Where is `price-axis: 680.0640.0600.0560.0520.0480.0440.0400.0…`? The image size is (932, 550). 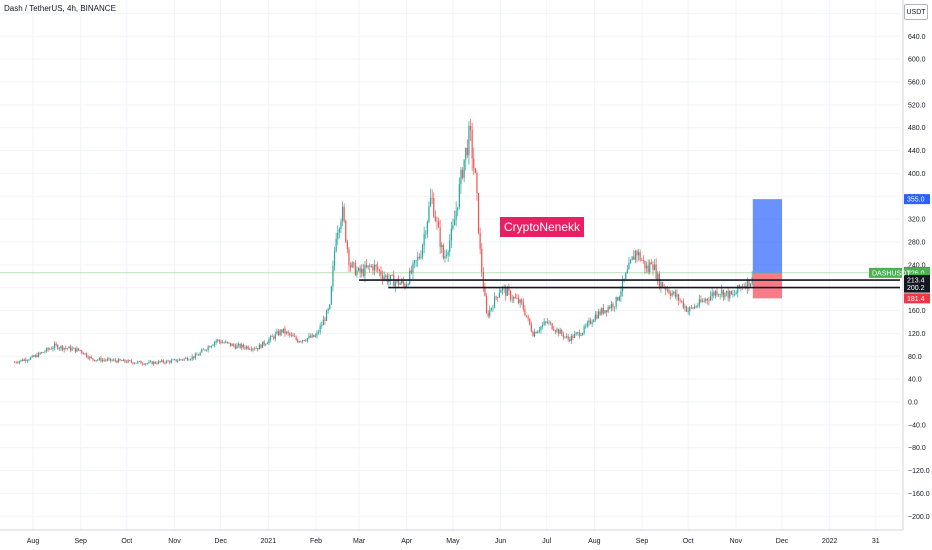
price-axis: 680.0640.0600.0560.0520.0480.0440.0400.0… is located at coordinates (916, 265).